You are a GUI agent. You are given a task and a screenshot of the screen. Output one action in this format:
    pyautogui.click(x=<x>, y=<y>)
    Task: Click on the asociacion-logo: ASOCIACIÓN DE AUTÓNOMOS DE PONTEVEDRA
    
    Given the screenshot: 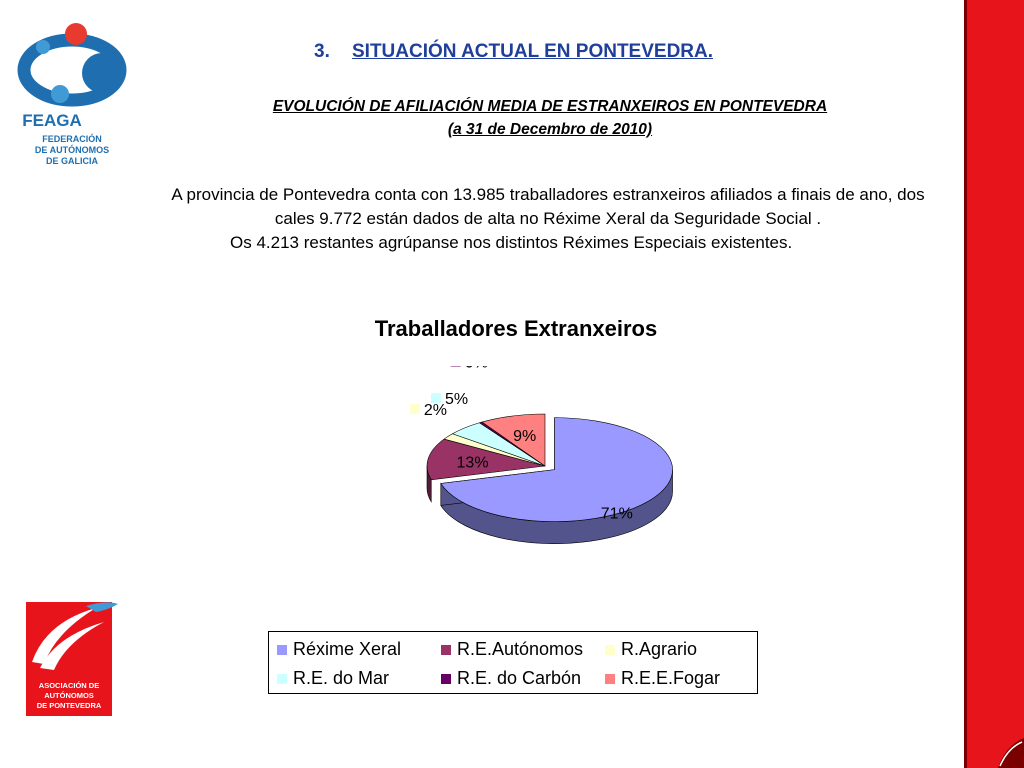 What is the action you would take?
    pyautogui.click(x=72, y=659)
    